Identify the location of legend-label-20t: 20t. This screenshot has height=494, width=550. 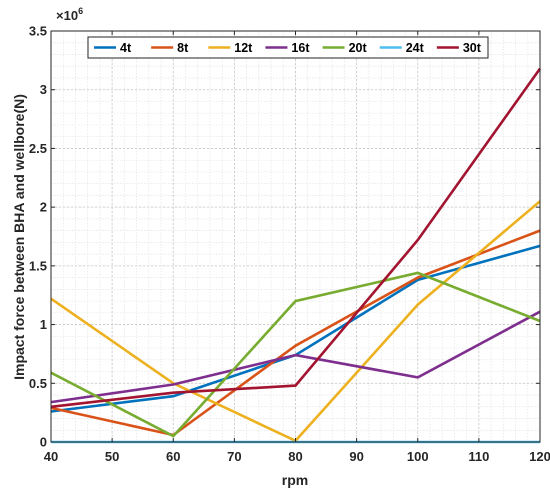
(358, 48).